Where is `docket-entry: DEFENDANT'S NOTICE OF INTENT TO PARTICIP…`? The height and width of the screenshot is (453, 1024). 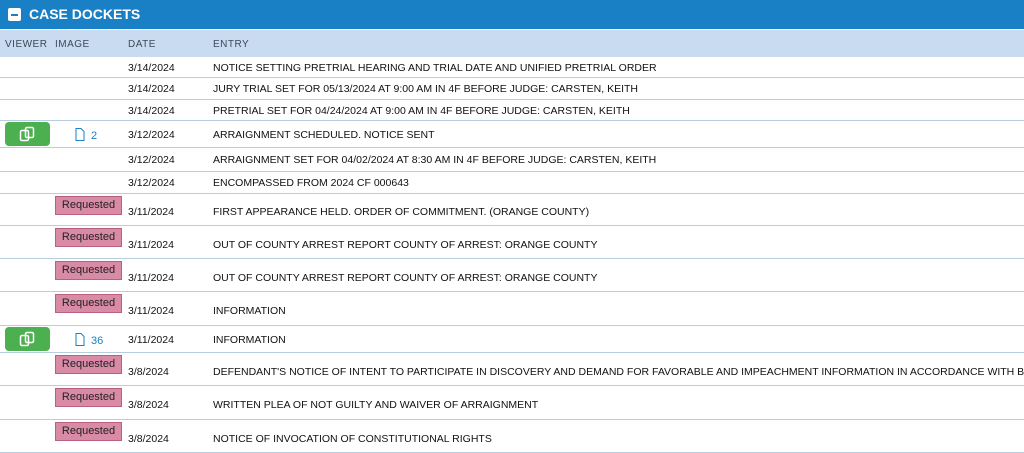
docket-entry: DEFENDANT'S NOTICE OF INTENT TO PARTICIP… is located at coordinates (618, 371).